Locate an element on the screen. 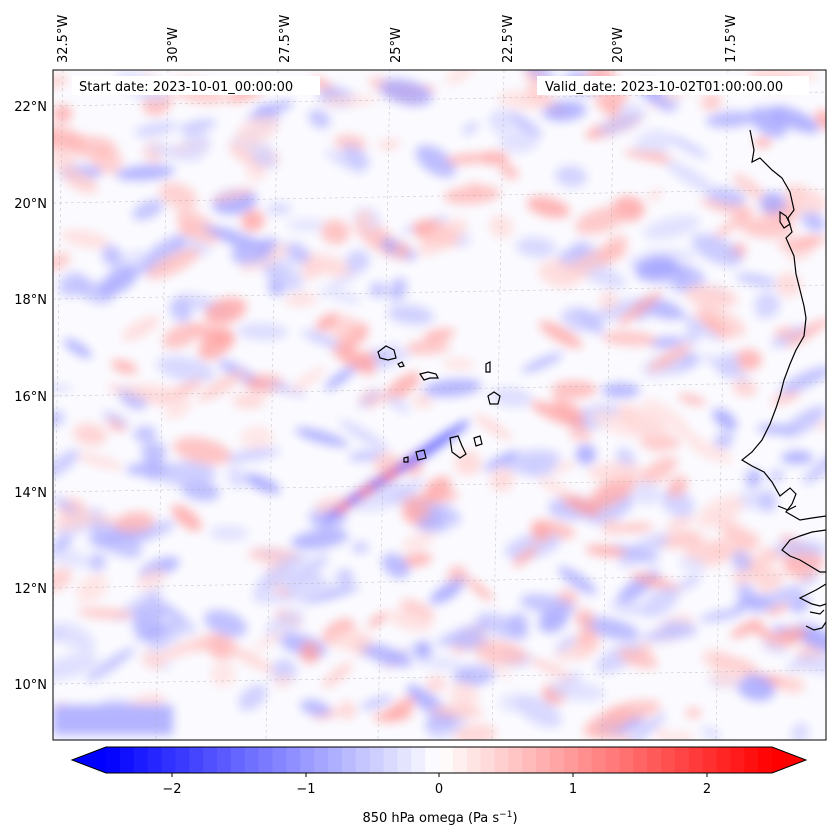 Image resolution: width=837 pixels, height=839 pixels. colorbar-tick-label: 2 is located at coordinates (707, 789).